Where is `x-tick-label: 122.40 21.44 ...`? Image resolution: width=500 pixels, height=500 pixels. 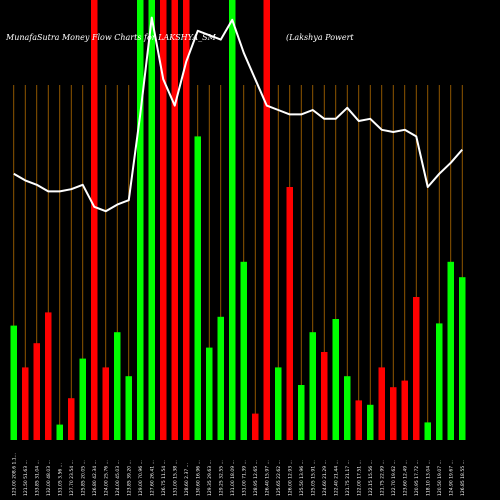 x-tick-label: 122.40 21.44 ... is located at coordinates (336, 478).